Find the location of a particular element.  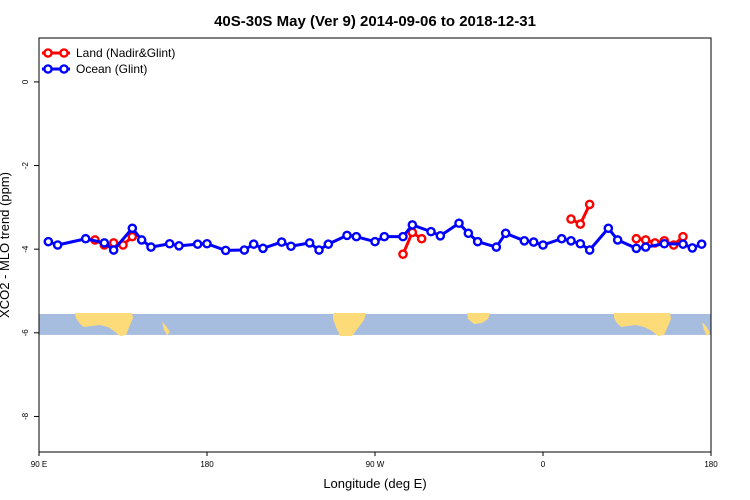

x-tick-label: 90 W is located at coordinates (375, 464).